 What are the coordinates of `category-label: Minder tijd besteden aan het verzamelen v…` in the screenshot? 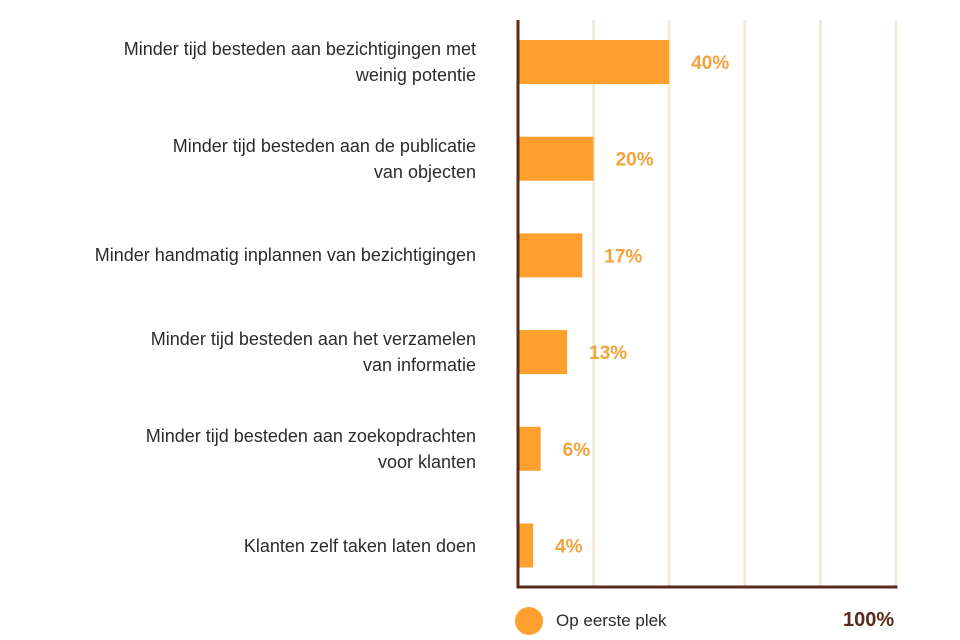 It's located at (246, 352).